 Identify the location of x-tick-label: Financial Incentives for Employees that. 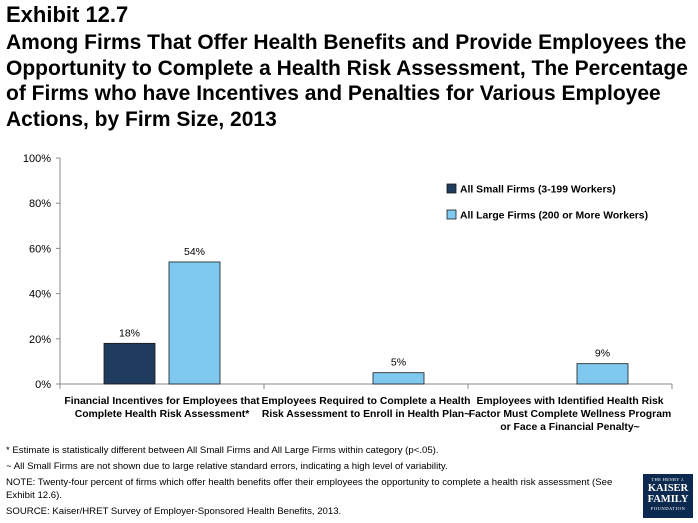
(162, 401).